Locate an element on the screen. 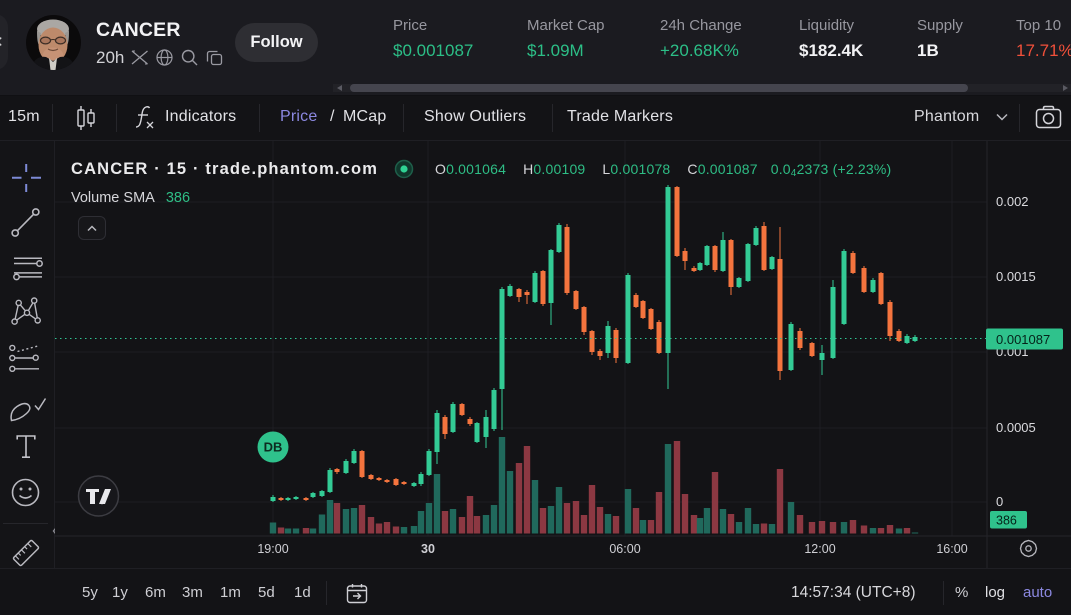  svg-text: 0 is located at coordinates (999, 501).